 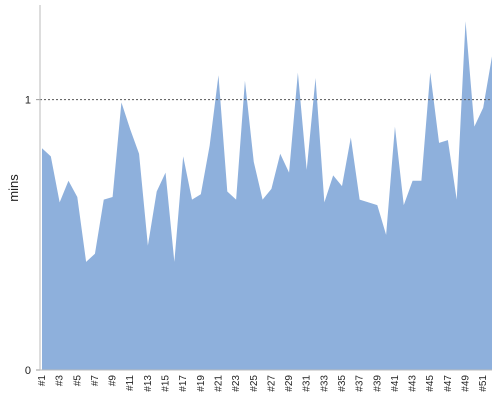 I want to click on x-tick-label: #25, so click(x=254, y=383).